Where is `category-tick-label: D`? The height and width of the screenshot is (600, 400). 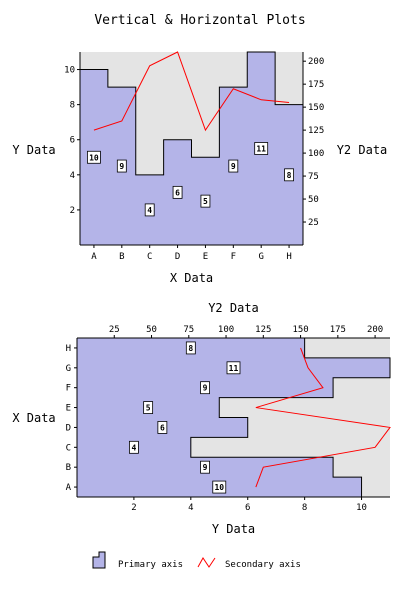 category-tick-label: D is located at coordinates (68, 428).